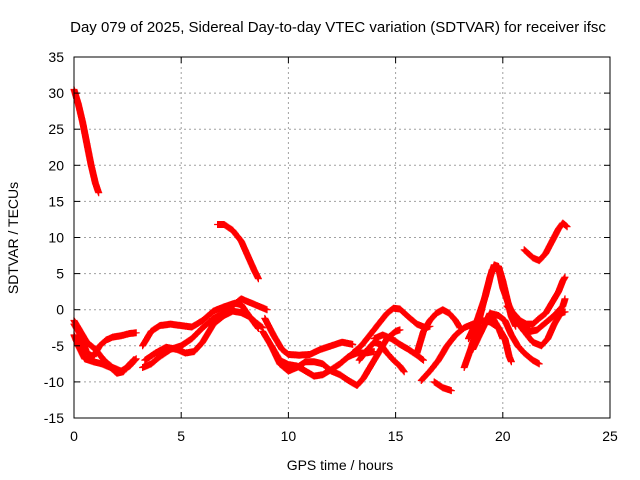 The image size is (640, 480). Describe the element at coordinates (13, 238) in the screenshot. I see `y-axis-label: SDTVAR / TECUs` at that location.